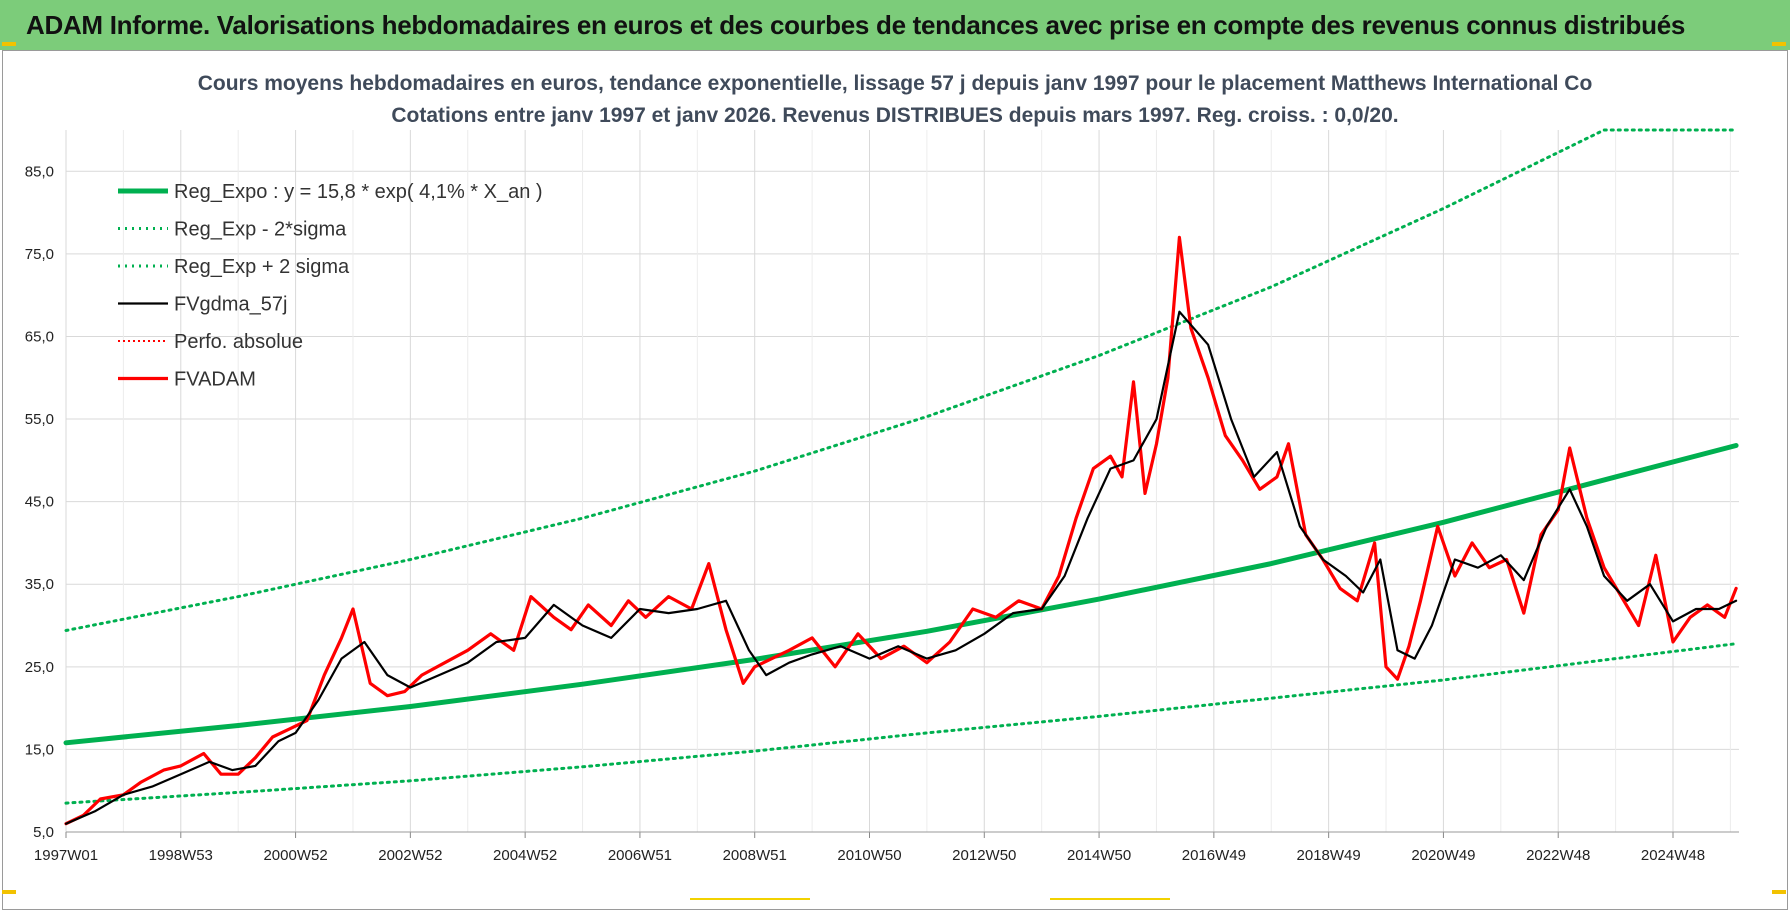  Describe the element at coordinates (39, 254) in the screenshot. I see `y-tick-label: 75,0` at that location.